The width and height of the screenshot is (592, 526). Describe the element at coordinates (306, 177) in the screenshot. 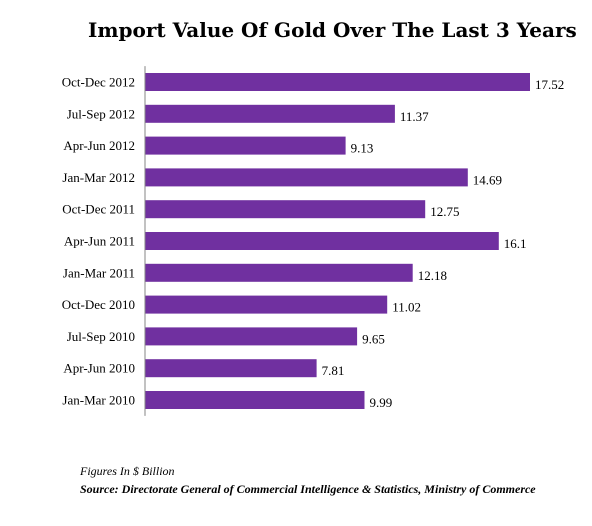

I see `bar-jan-mar-2012` at that location.